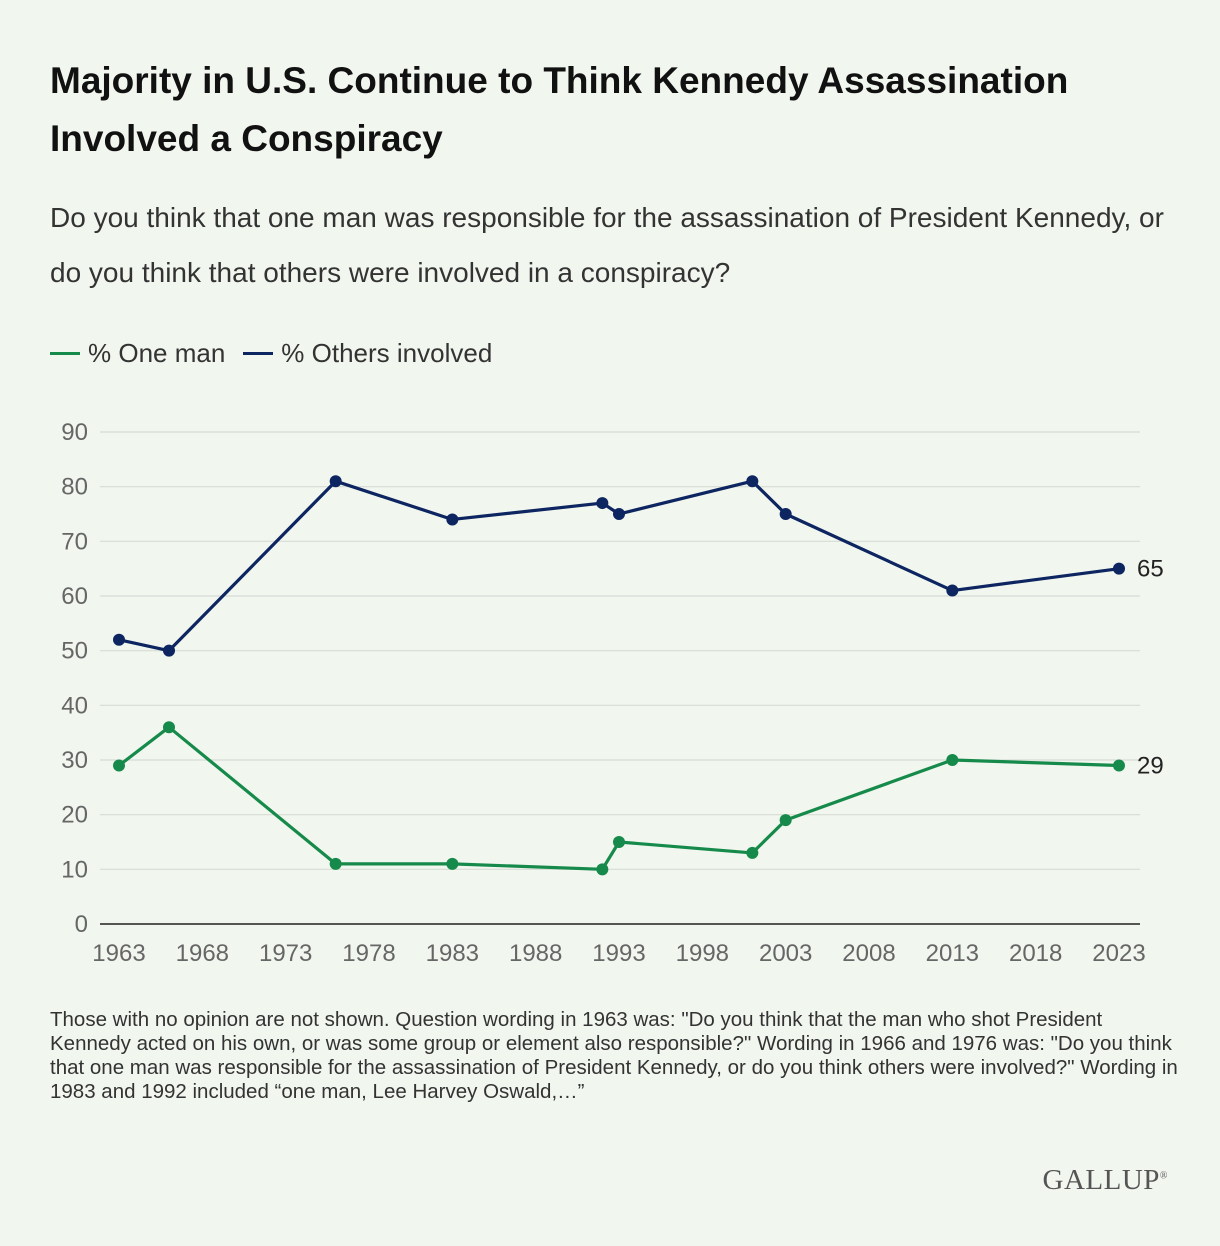 The image size is (1220, 1246). What do you see at coordinates (74, 705) in the screenshot?
I see `y-tick-label: 40` at bounding box center [74, 705].